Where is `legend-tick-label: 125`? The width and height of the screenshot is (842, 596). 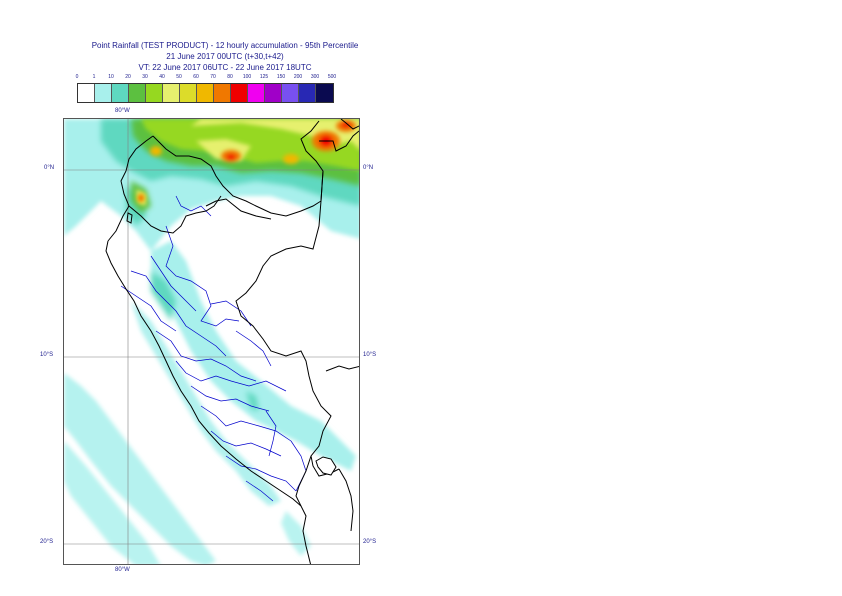
legend-tick-label: 125 is located at coordinates (264, 77).